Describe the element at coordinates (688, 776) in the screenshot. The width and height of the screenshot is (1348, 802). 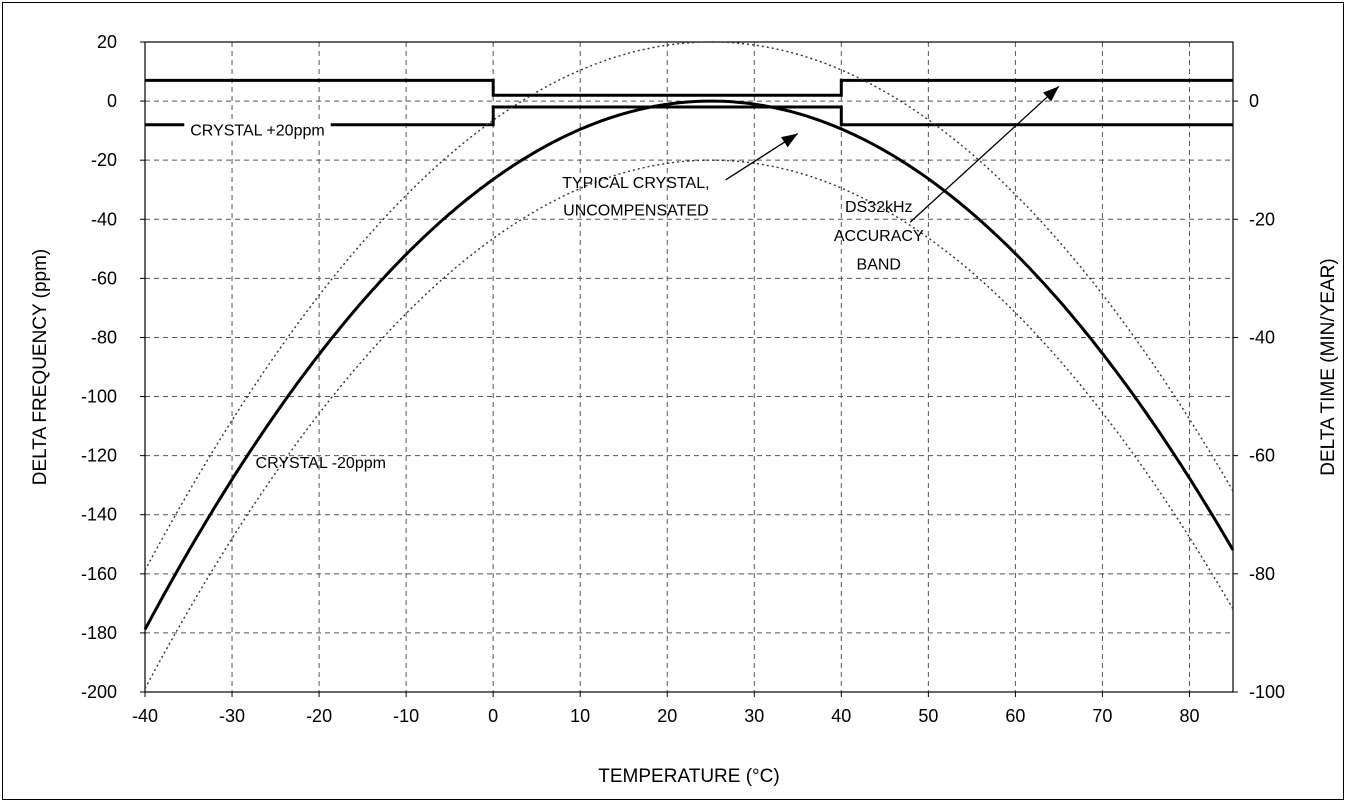
I see `x-axis-label: TEMPERATURE (°C)` at that location.